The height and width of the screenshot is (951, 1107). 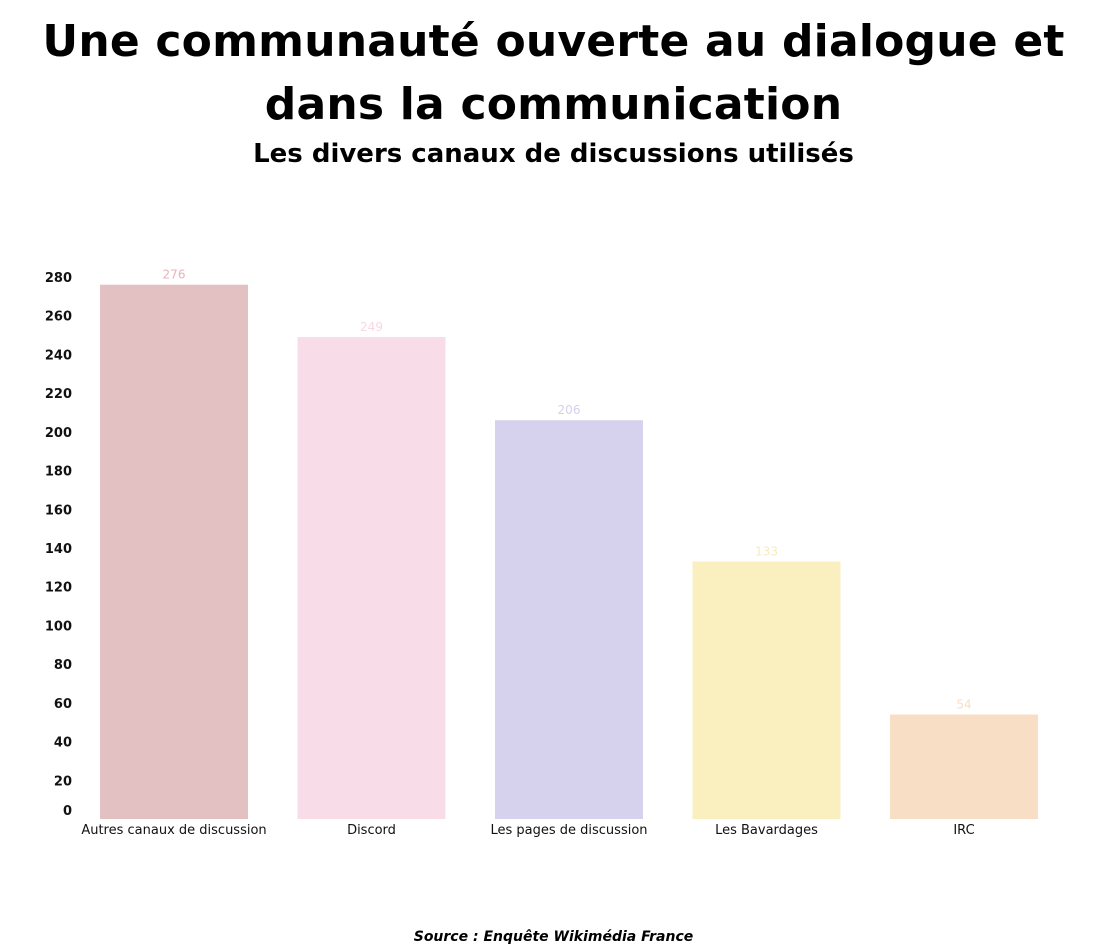 I want to click on y-tick-label: 0, so click(x=67, y=811).